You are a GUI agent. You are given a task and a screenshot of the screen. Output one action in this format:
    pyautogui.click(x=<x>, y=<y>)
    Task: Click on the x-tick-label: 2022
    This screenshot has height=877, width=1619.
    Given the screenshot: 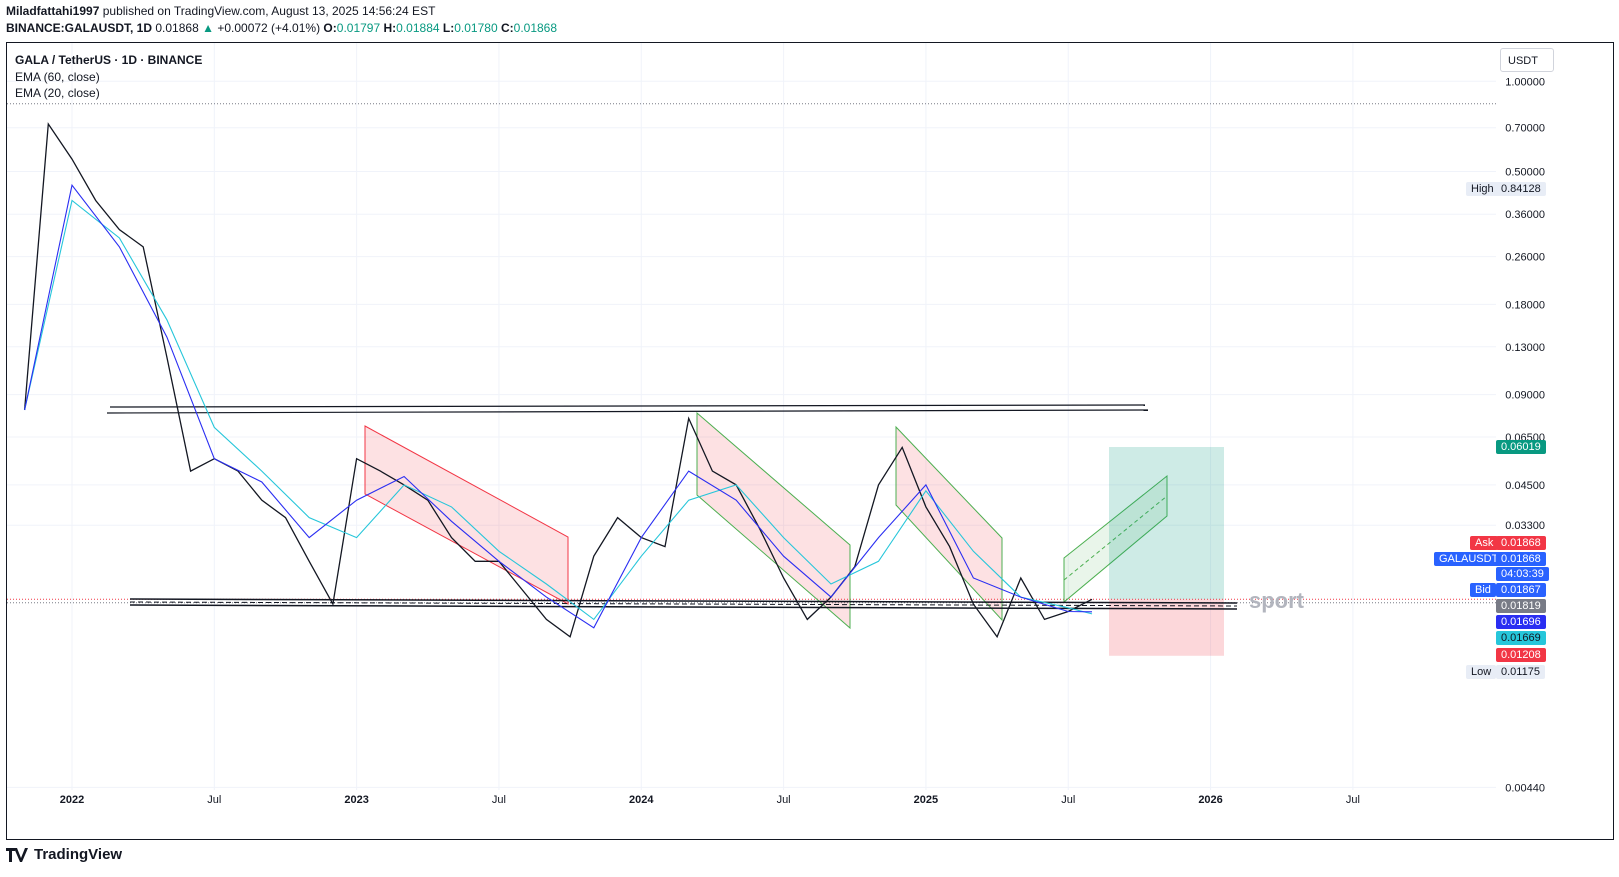 What is the action you would take?
    pyautogui.click(x=72, y=800)
    